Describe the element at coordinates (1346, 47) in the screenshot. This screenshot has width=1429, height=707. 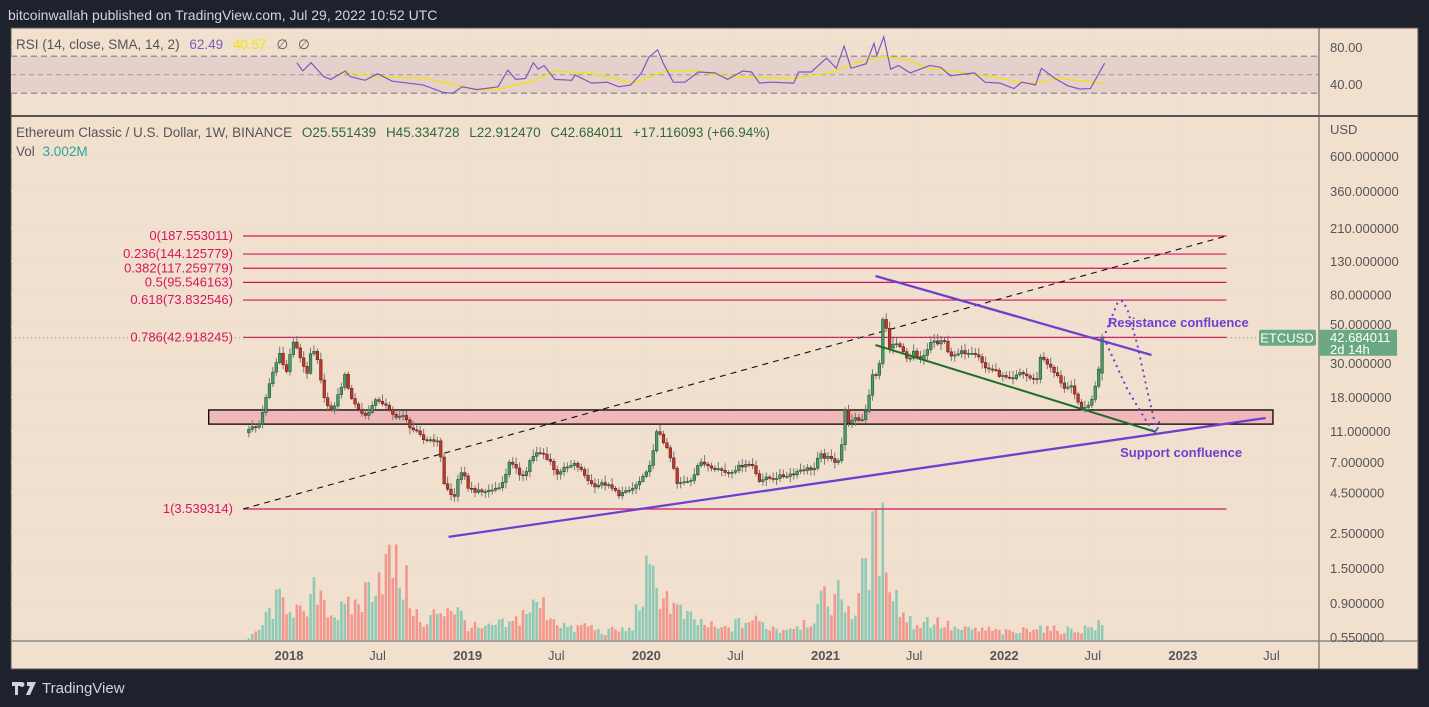
I see `rsi-axis-label: 80.00` at that location.